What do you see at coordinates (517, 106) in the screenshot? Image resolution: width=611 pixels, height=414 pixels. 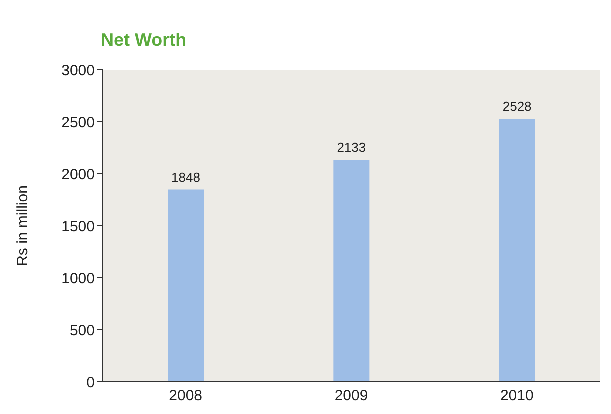 I see `data-label: 2528` at bounding box center [517, 106].